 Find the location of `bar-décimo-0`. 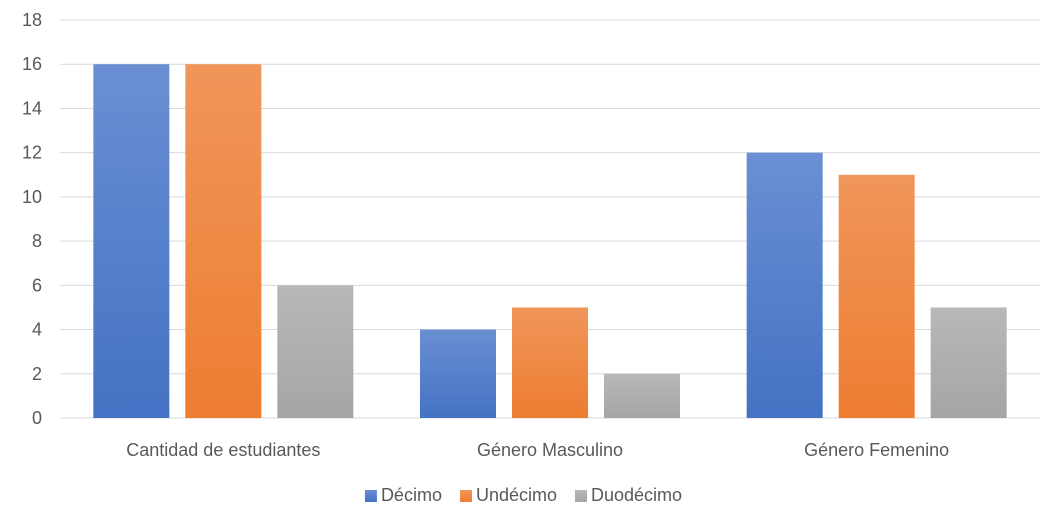

bar-décimo-0 is located at coordinates (131, 241).